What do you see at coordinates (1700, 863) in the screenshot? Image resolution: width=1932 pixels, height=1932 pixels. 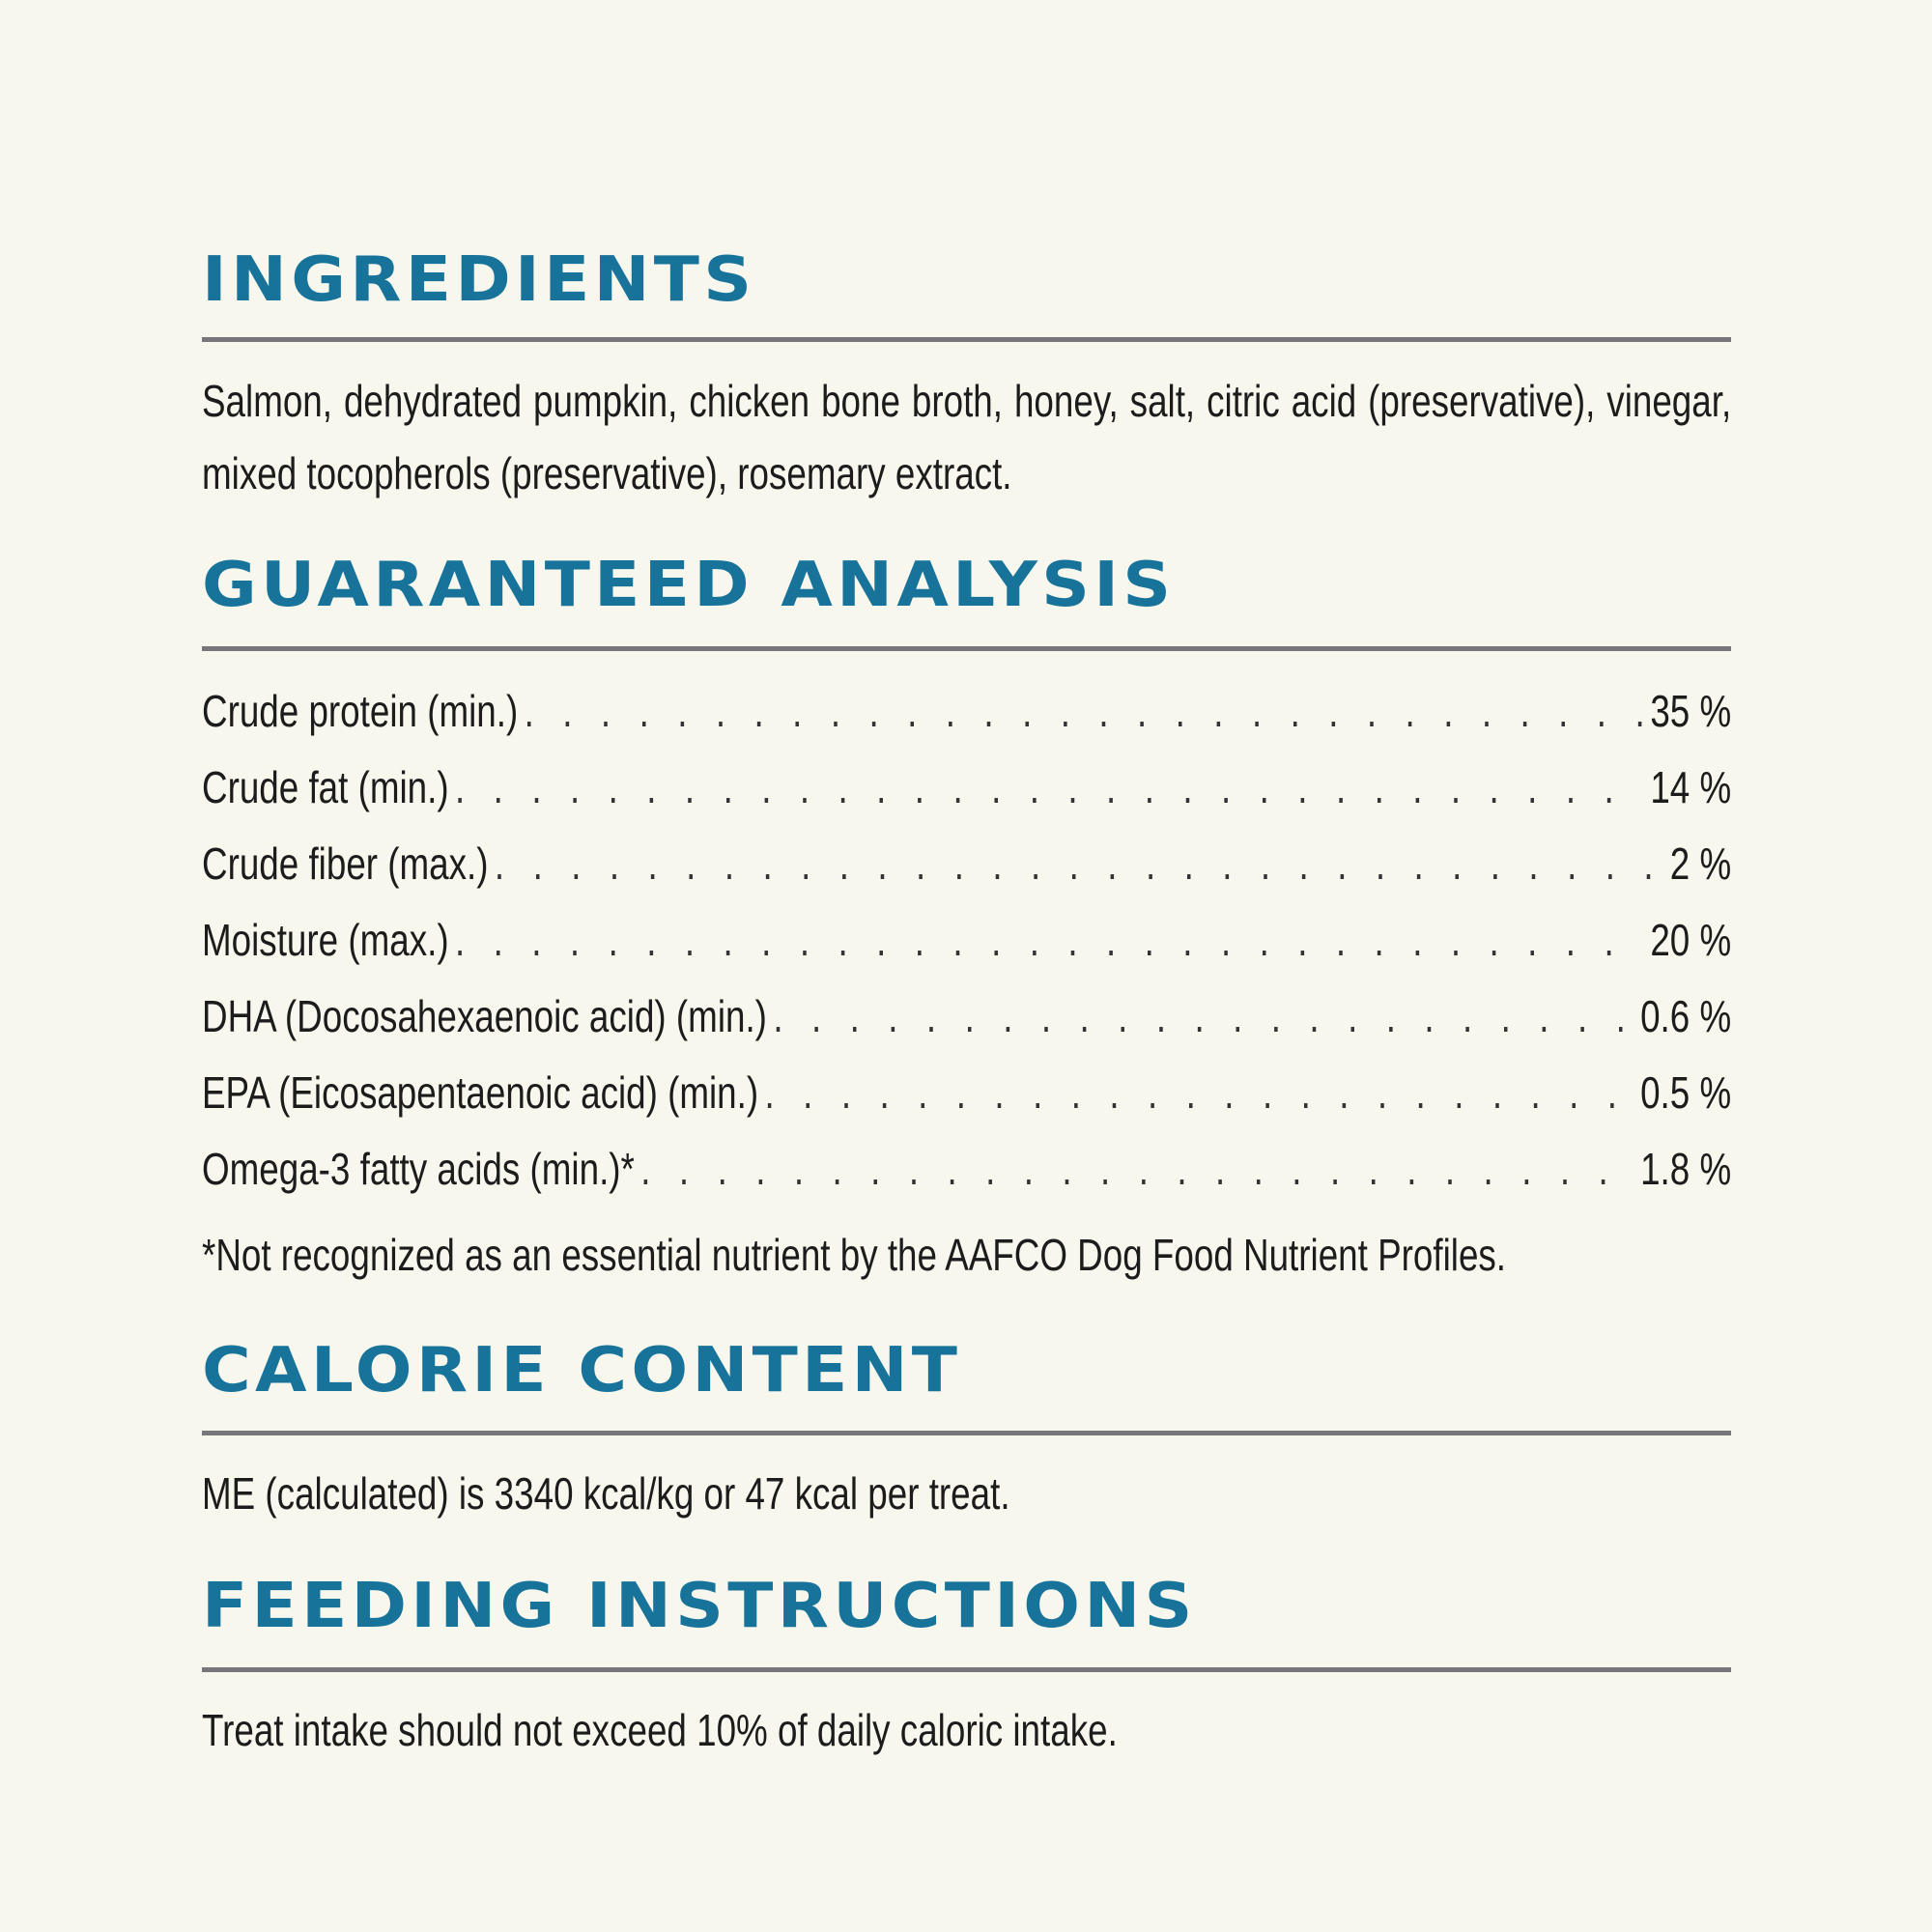 I see `nutrient-value: 2 %` at bounding box center [1700, 863].